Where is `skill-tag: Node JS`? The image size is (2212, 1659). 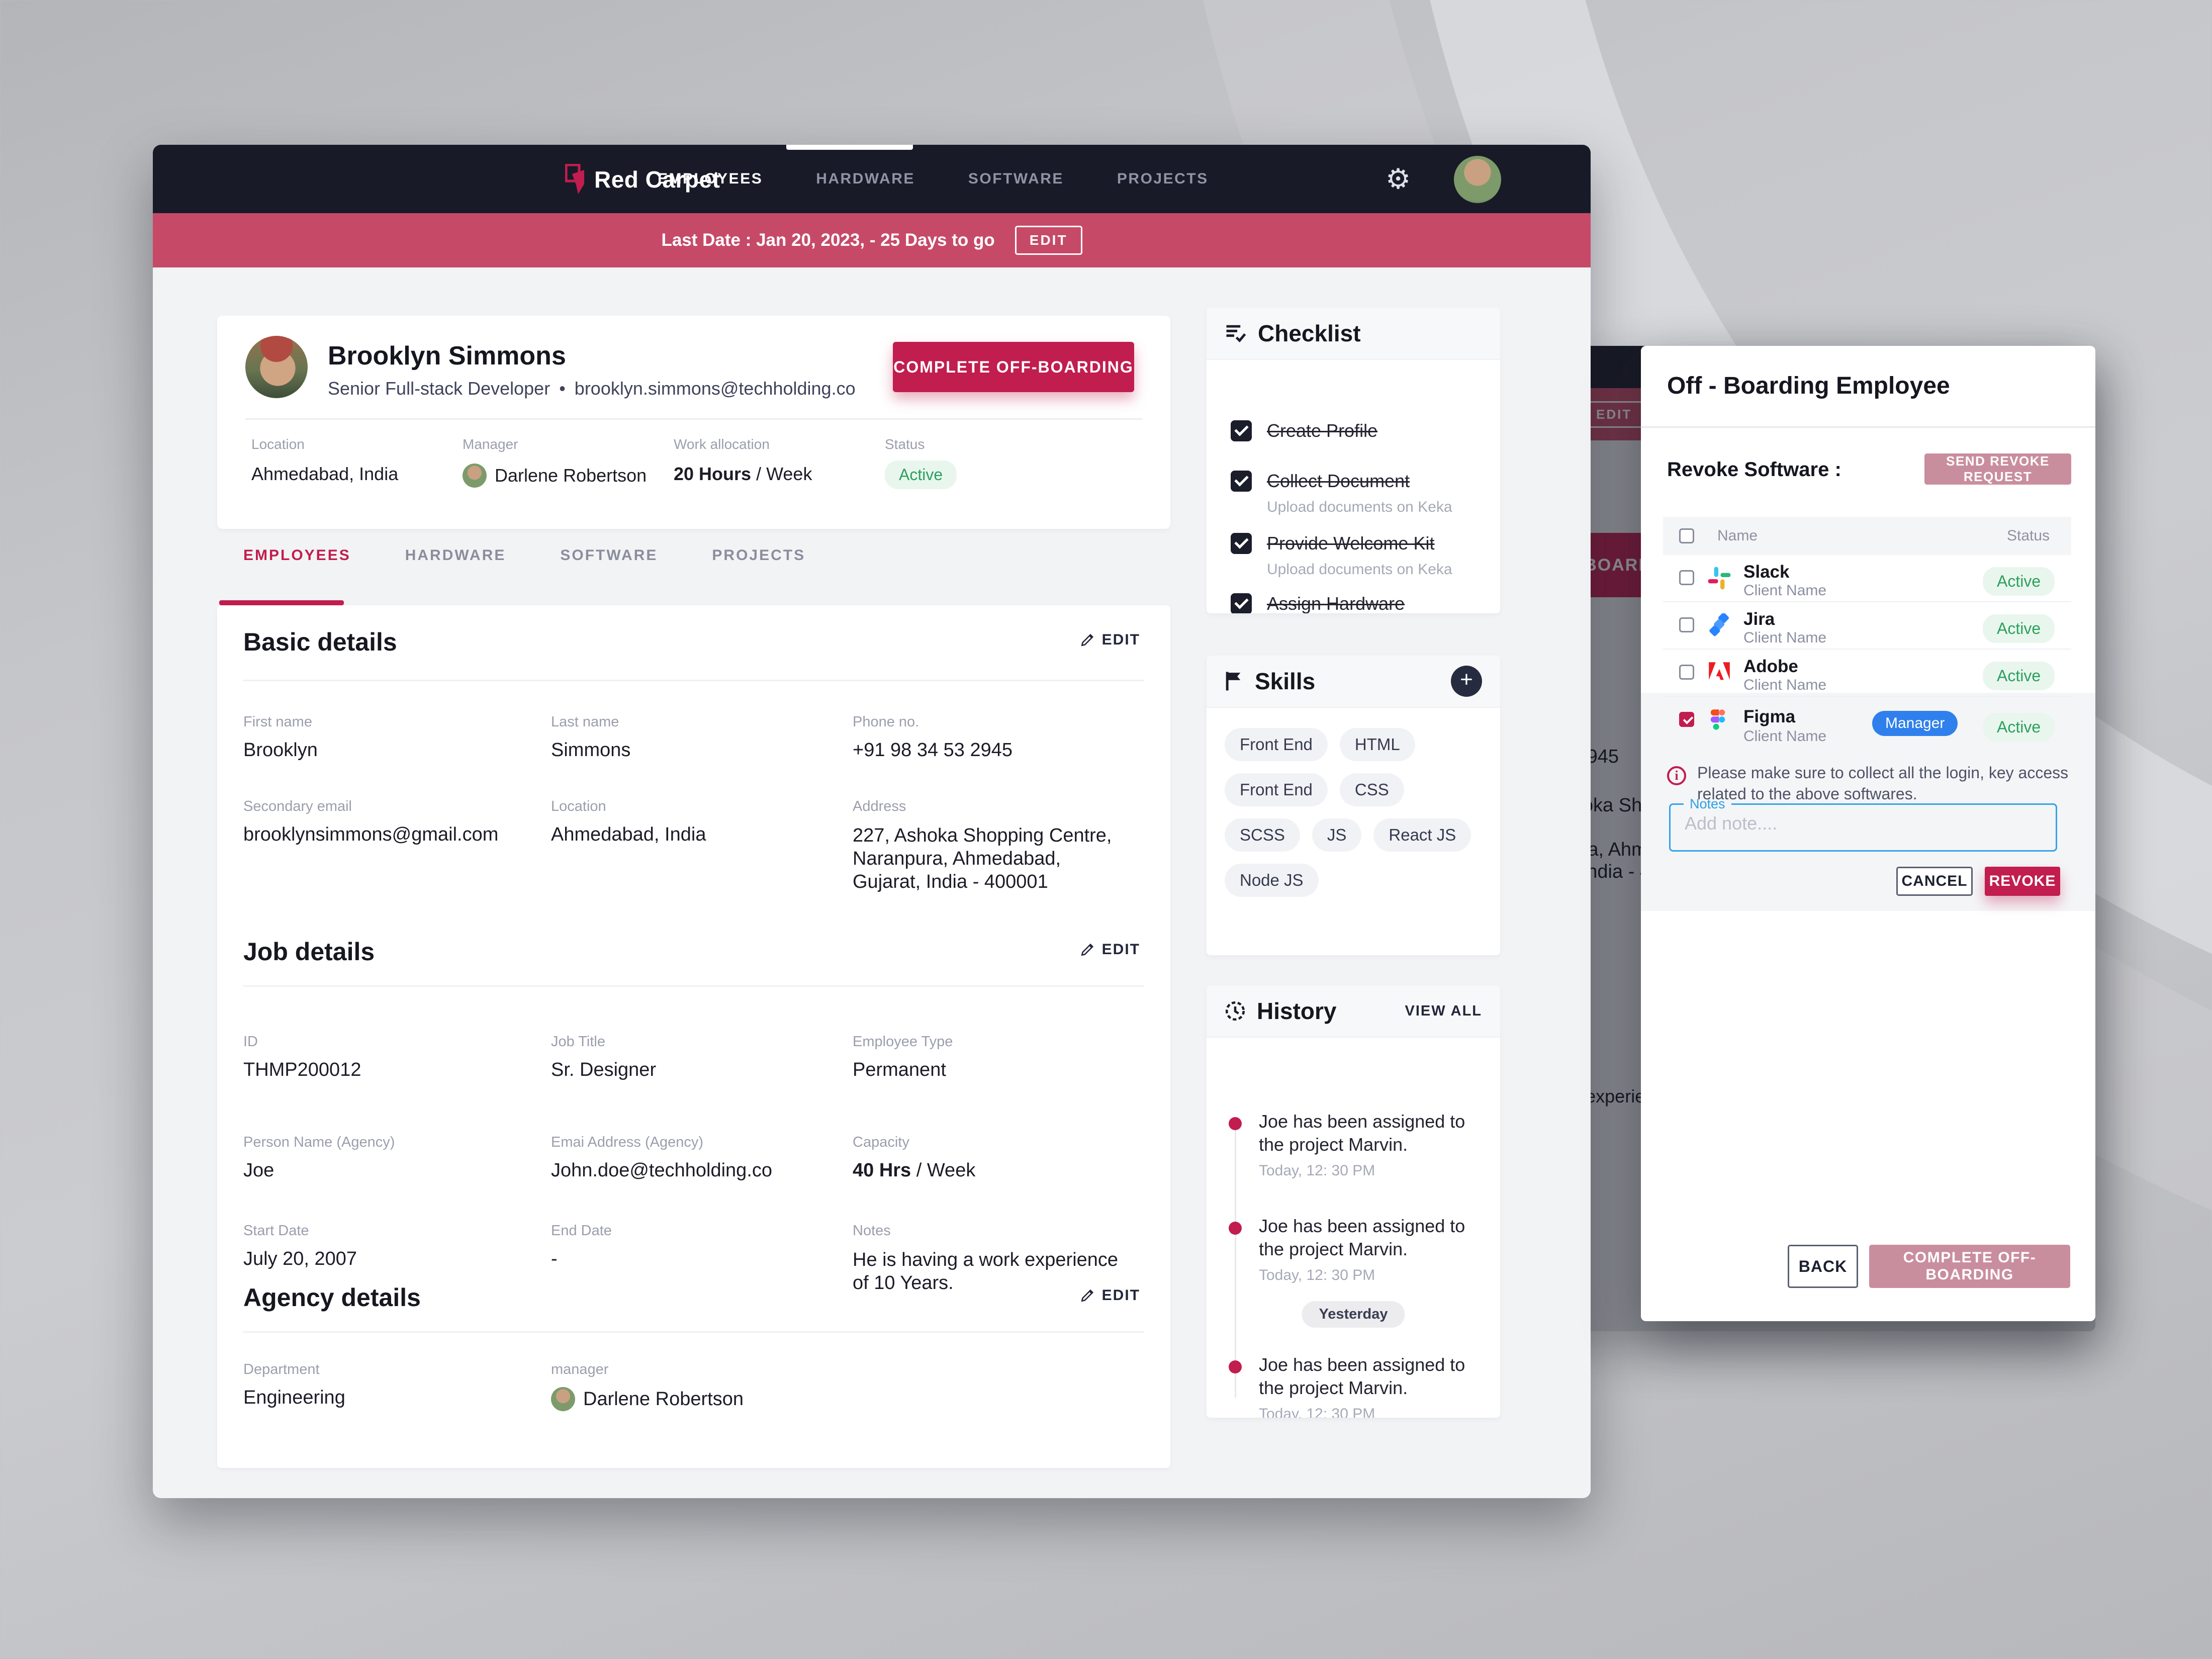 skill-tag: Node JS is located at coordinates (1272, 880).